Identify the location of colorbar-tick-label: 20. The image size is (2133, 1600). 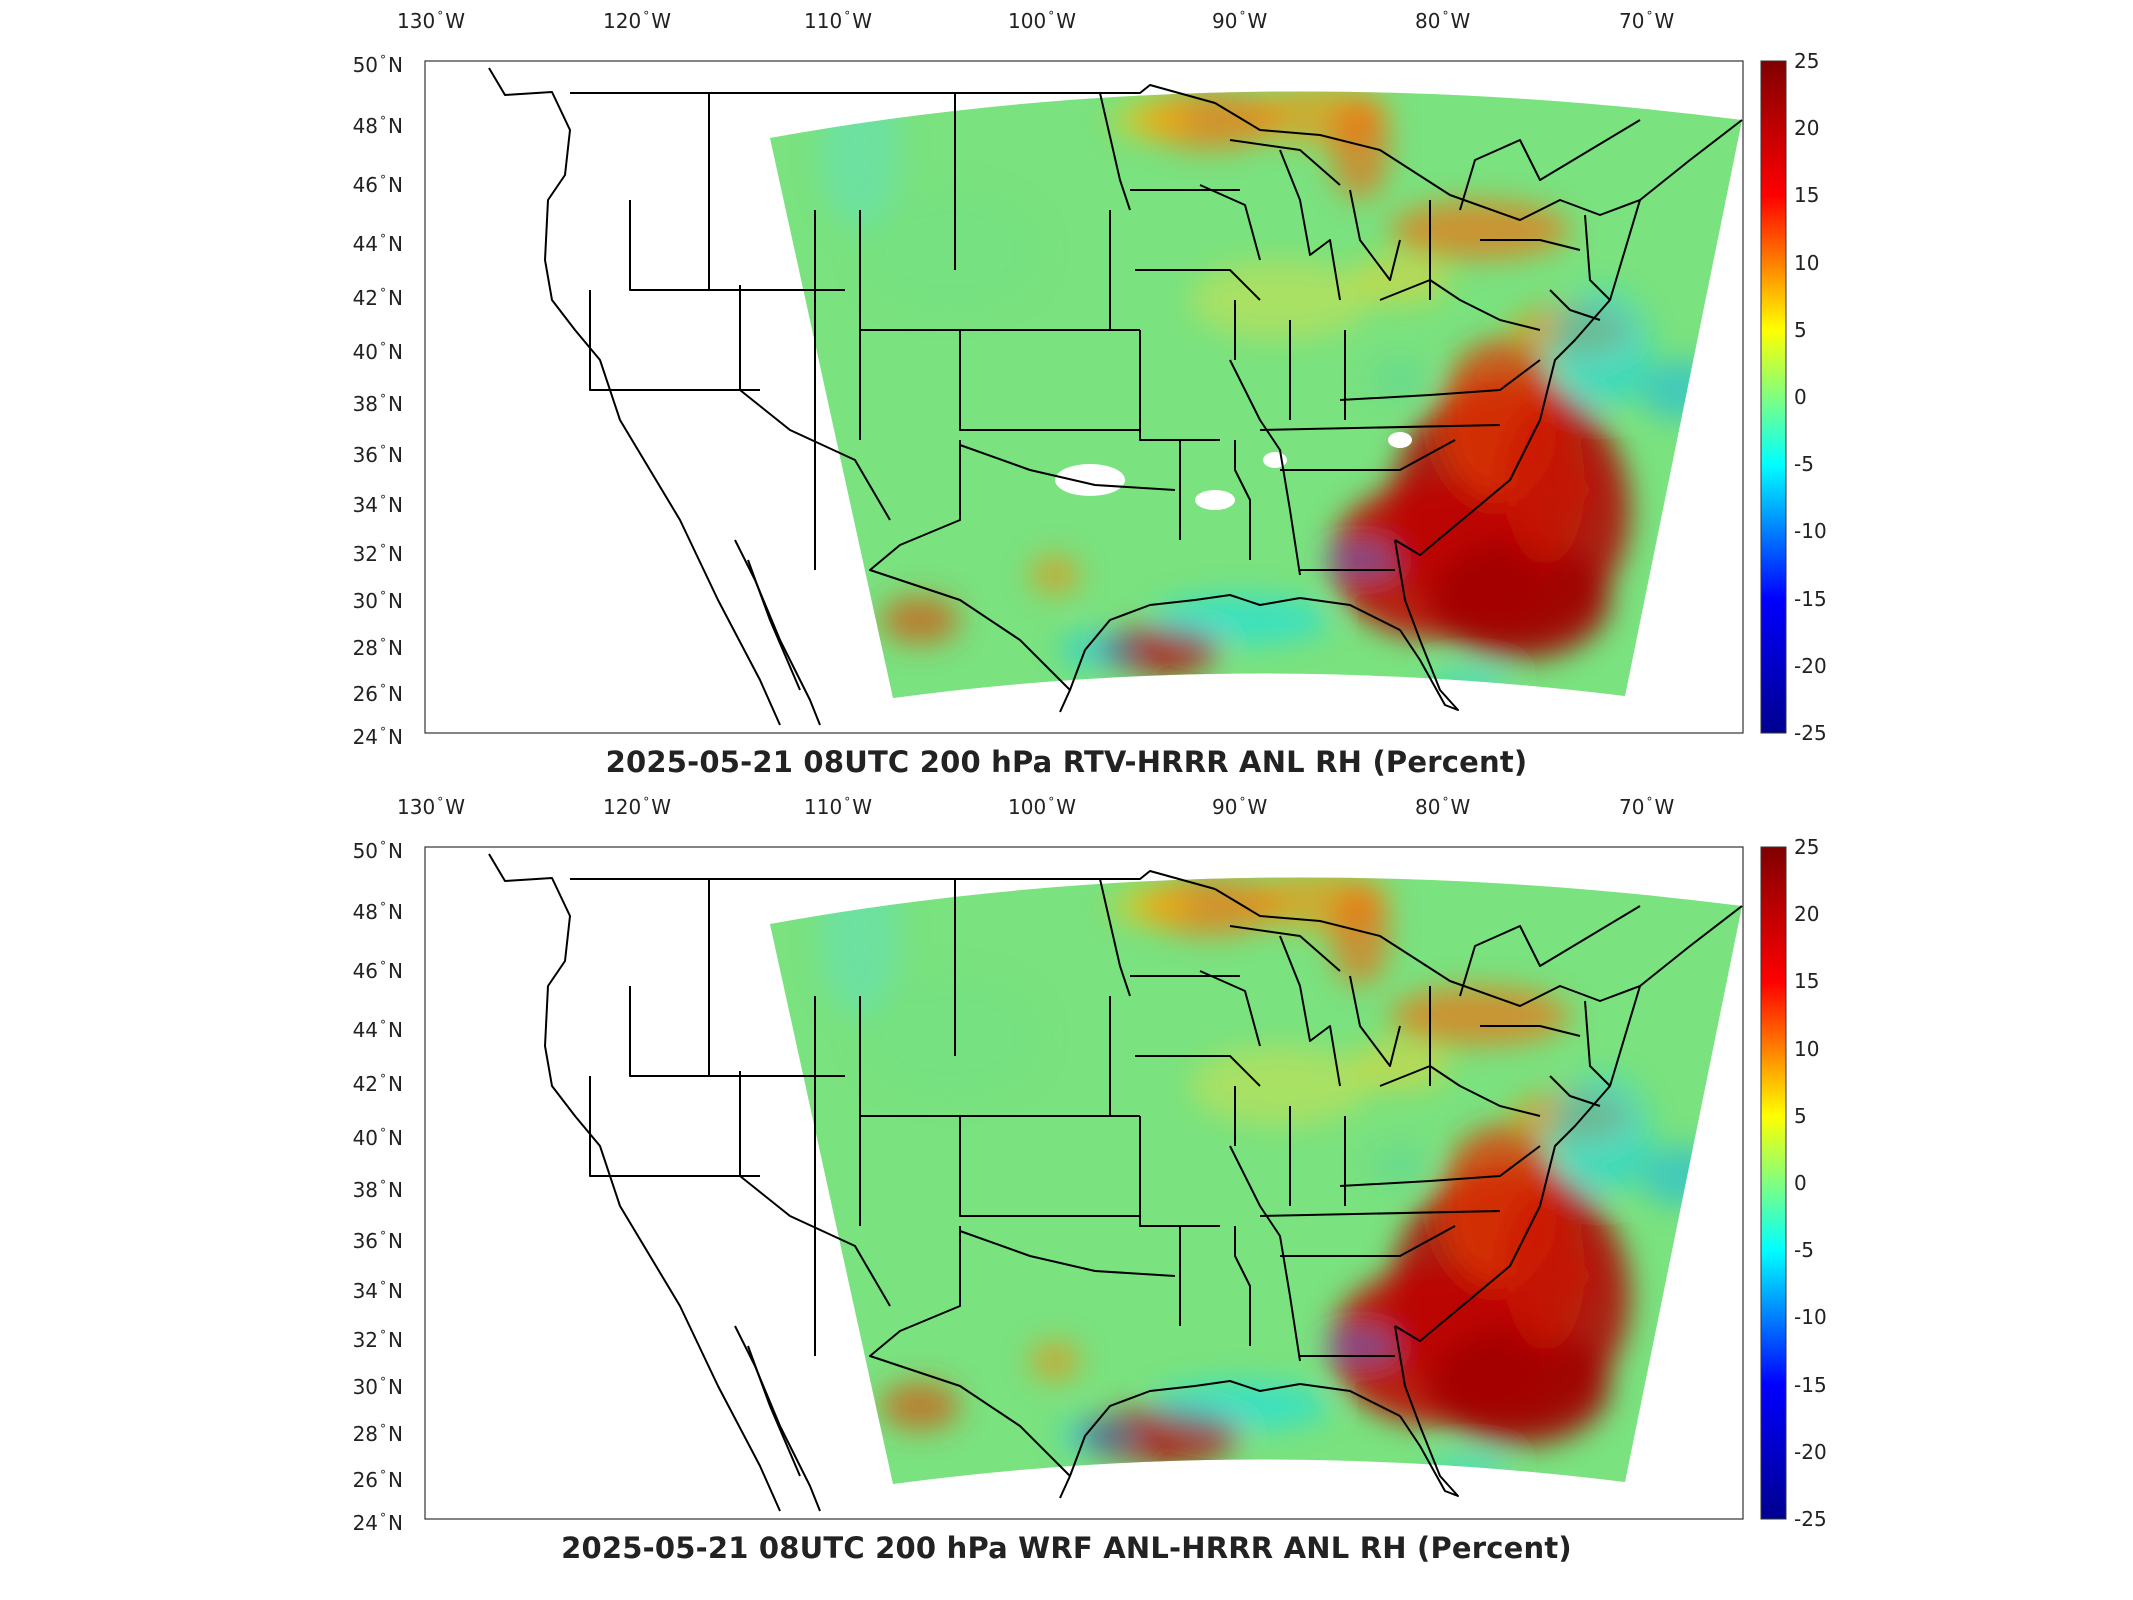
(1807, 128).